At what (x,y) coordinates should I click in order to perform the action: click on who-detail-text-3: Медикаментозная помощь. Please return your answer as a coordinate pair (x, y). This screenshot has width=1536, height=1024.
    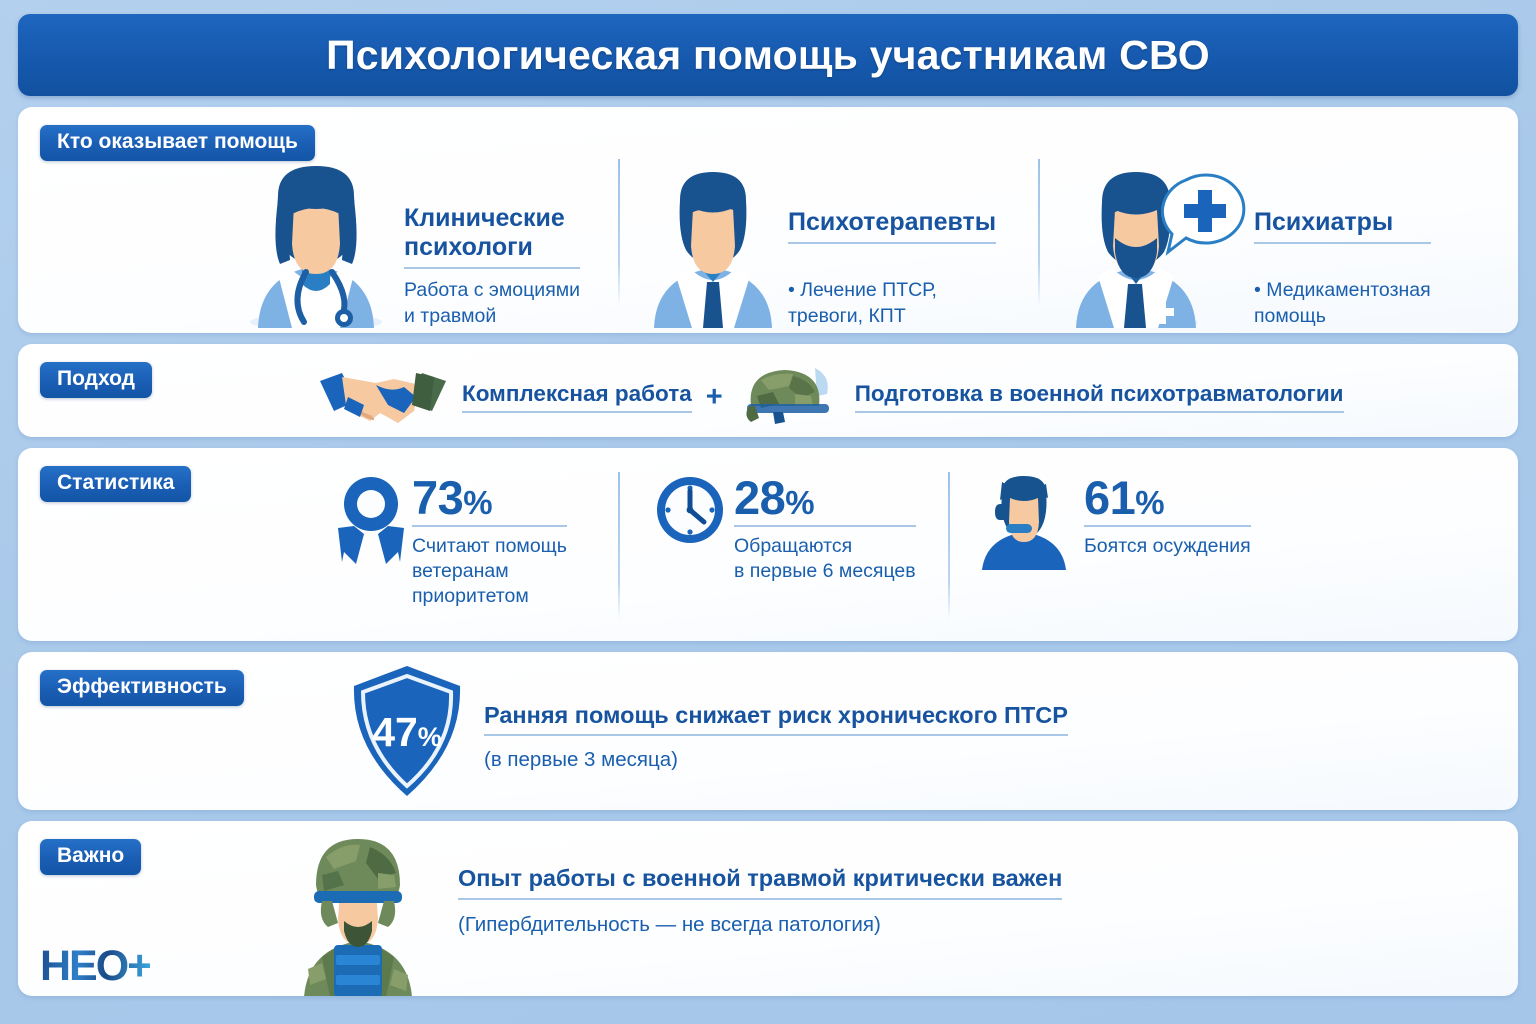
    Looking at the image, I should click on (1342, 303).